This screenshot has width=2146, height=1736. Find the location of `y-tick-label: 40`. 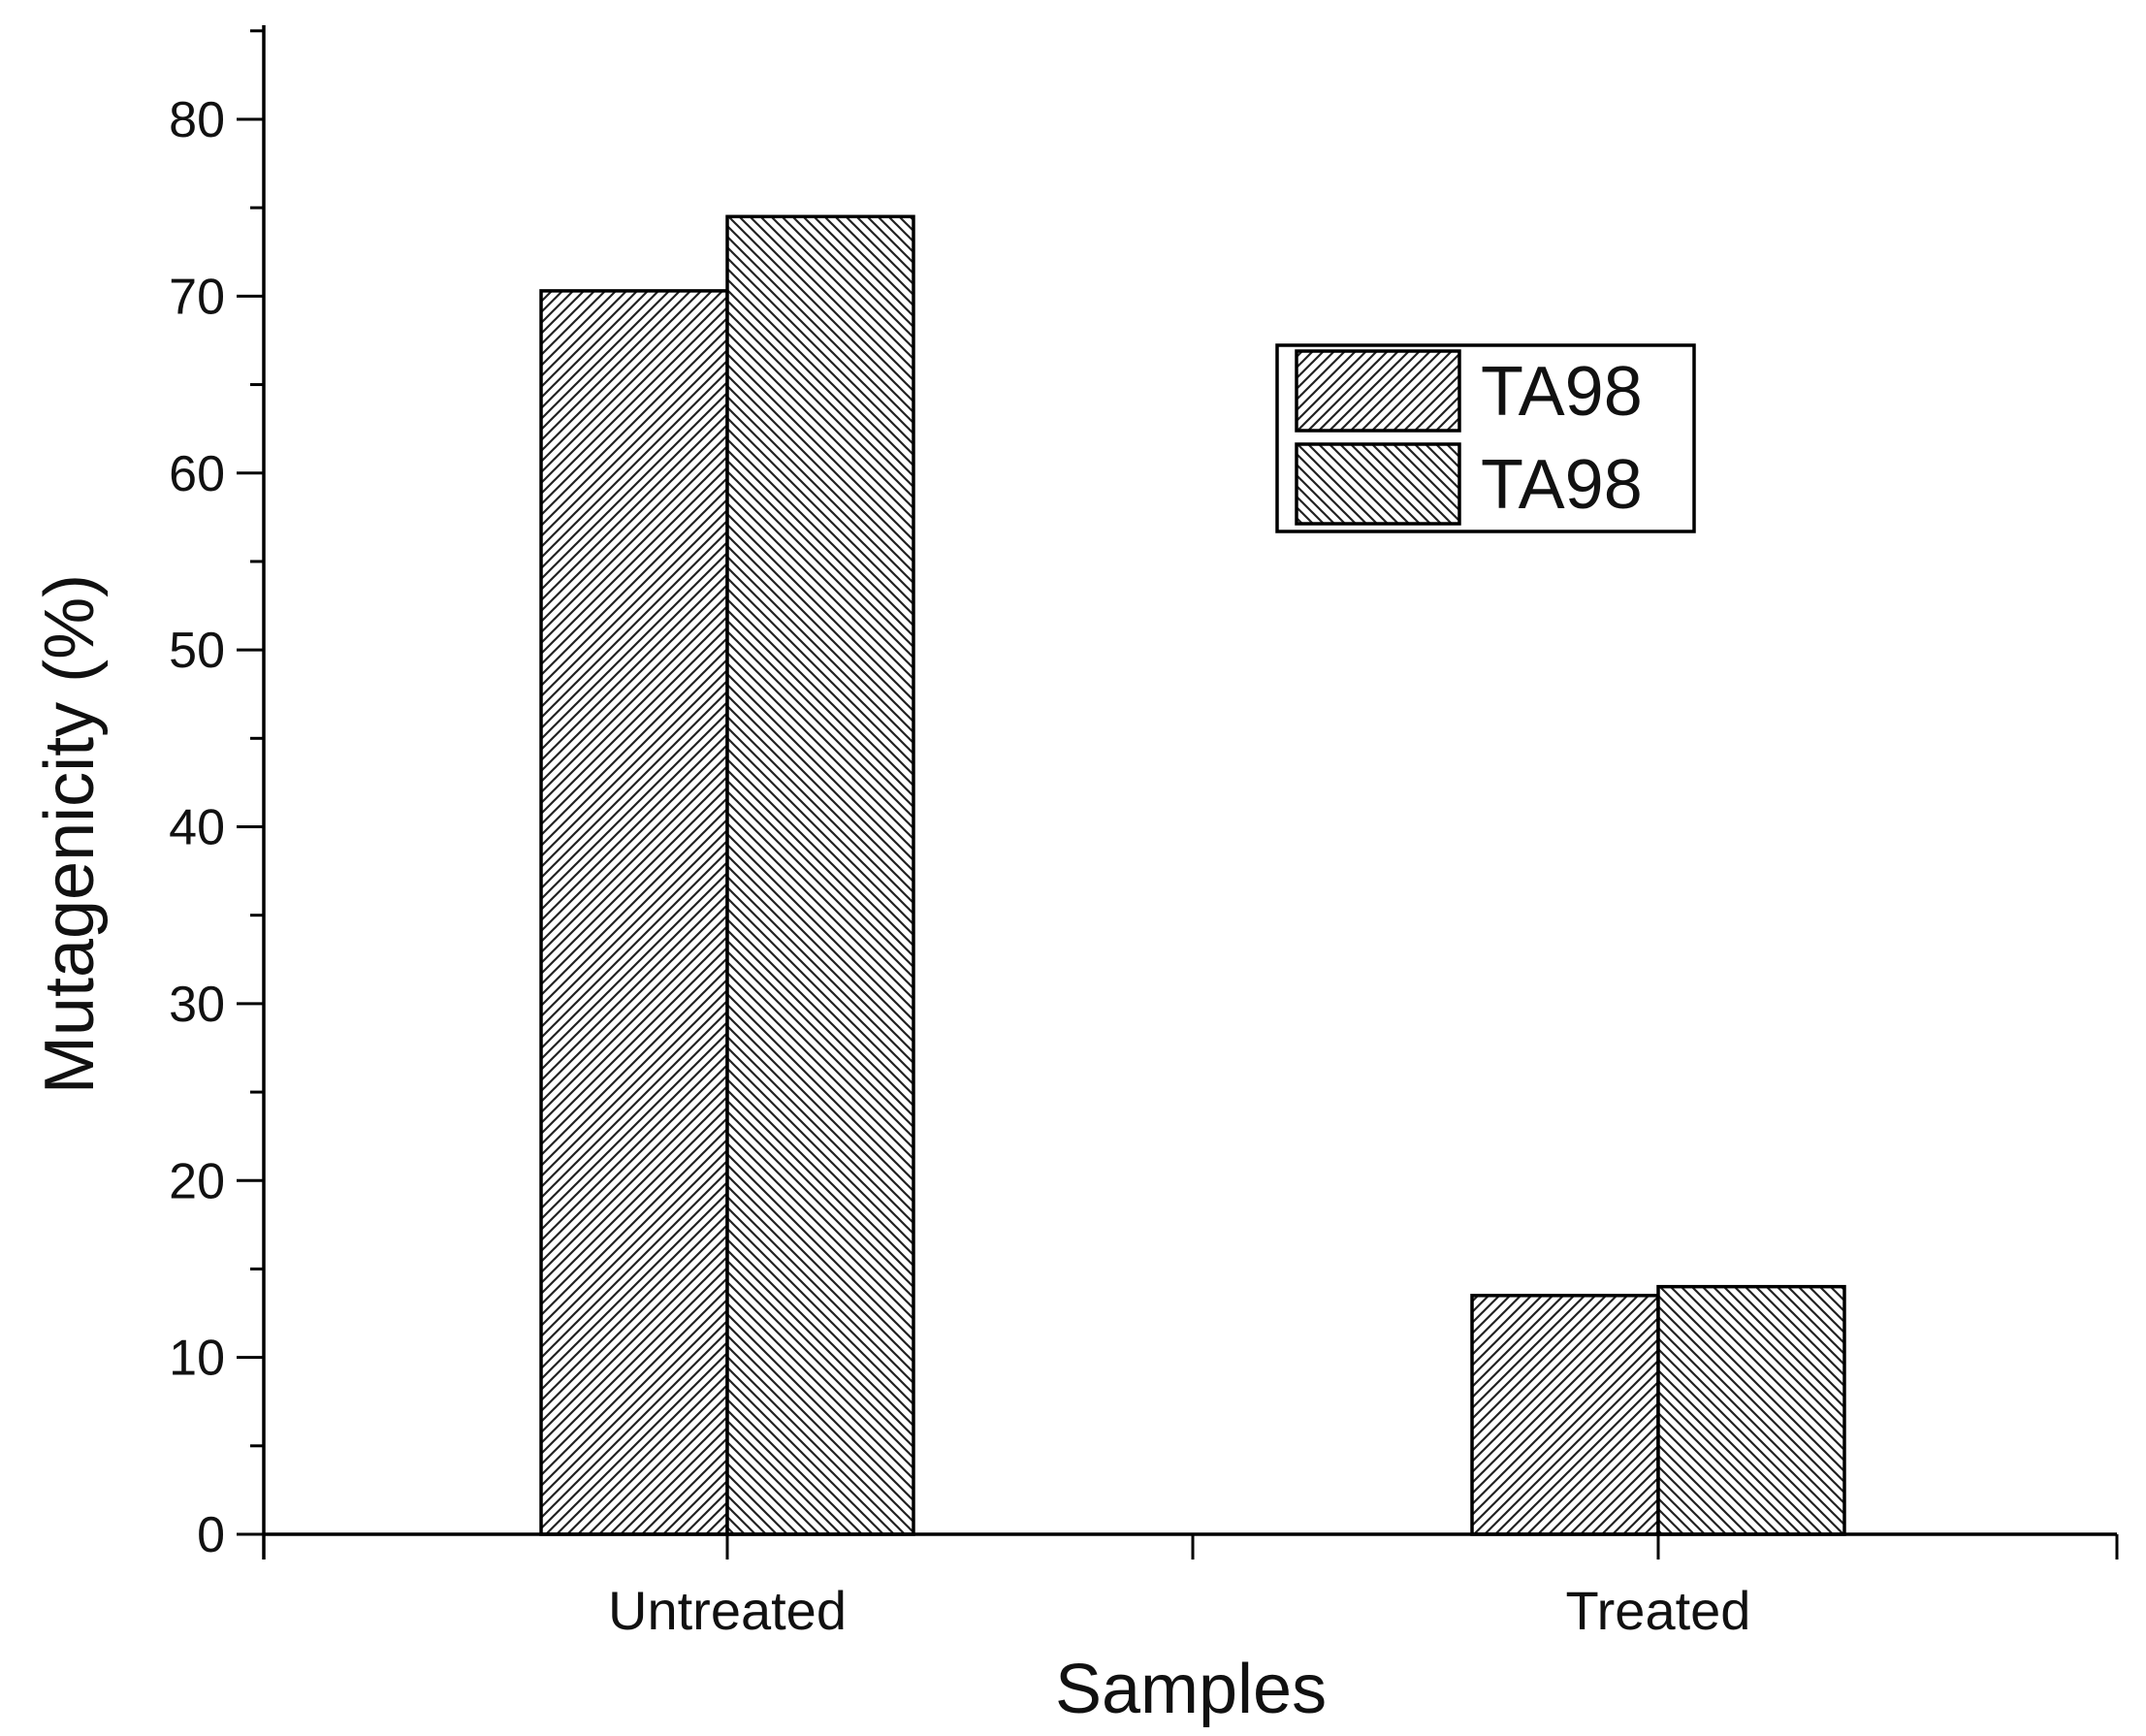

y-tick-label: 40 is located at coordinates (197, 828).